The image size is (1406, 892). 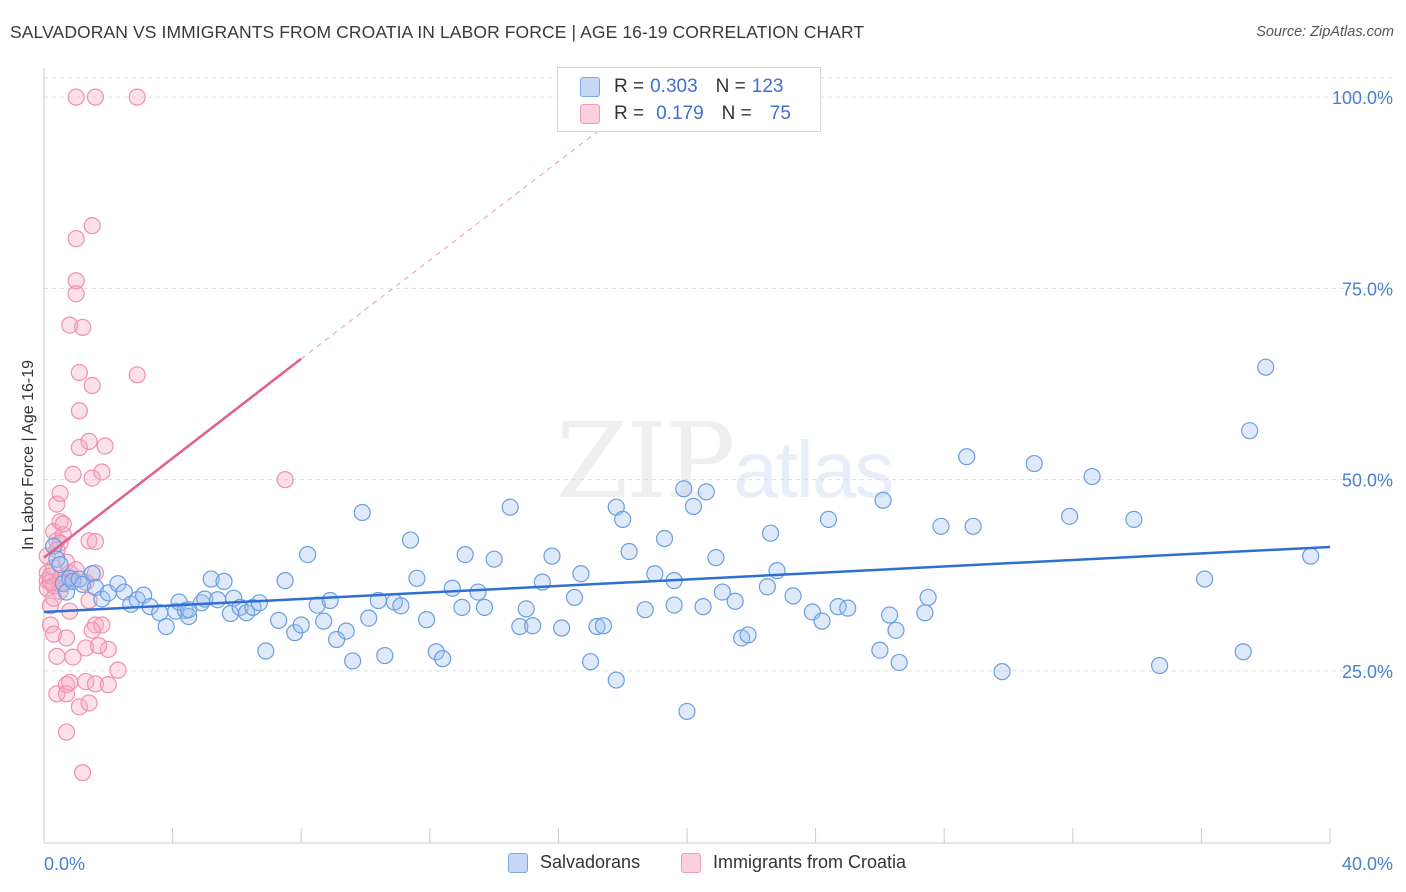 I want to click on bottom-swatch-pink, so click(x=691, y=862).